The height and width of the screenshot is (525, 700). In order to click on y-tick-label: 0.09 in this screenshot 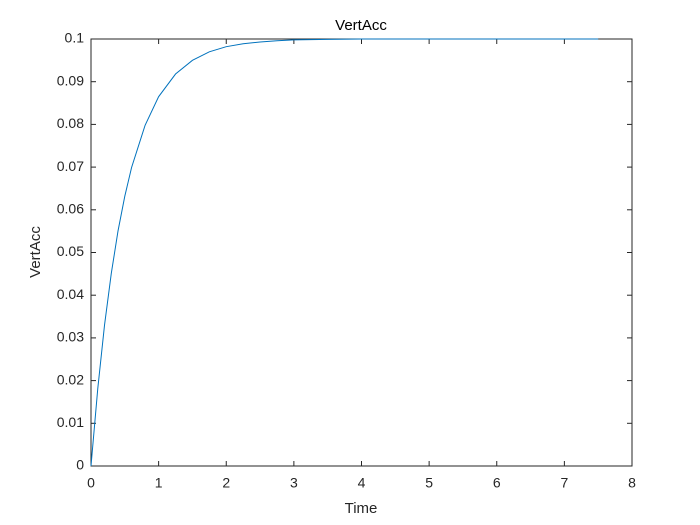, I will do `click(70, 80)`.